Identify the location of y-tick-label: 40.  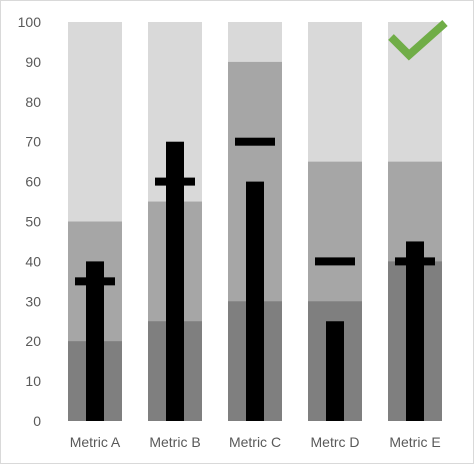
(33, 261).